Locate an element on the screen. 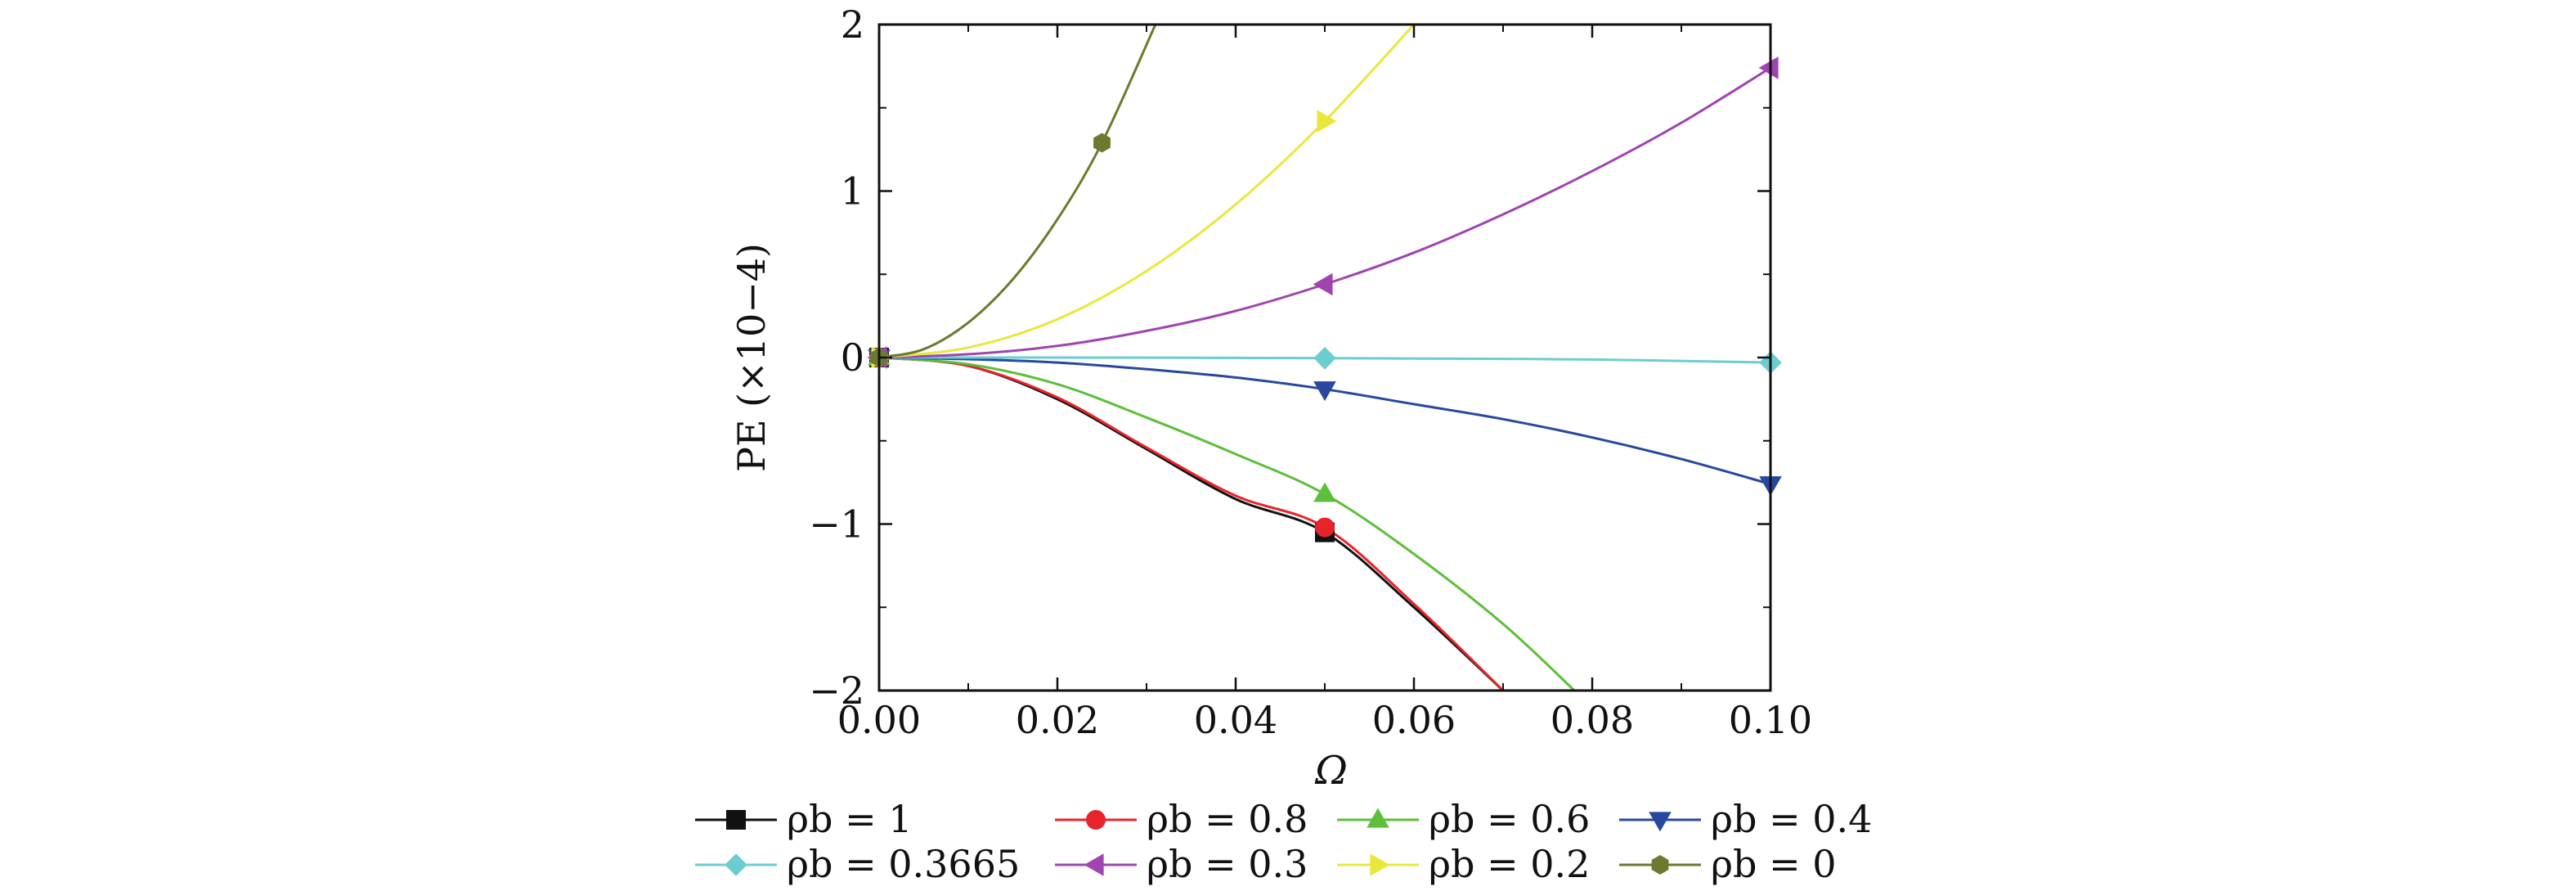  y-tick-label-3: 1 is located at coordinates (852, 192).